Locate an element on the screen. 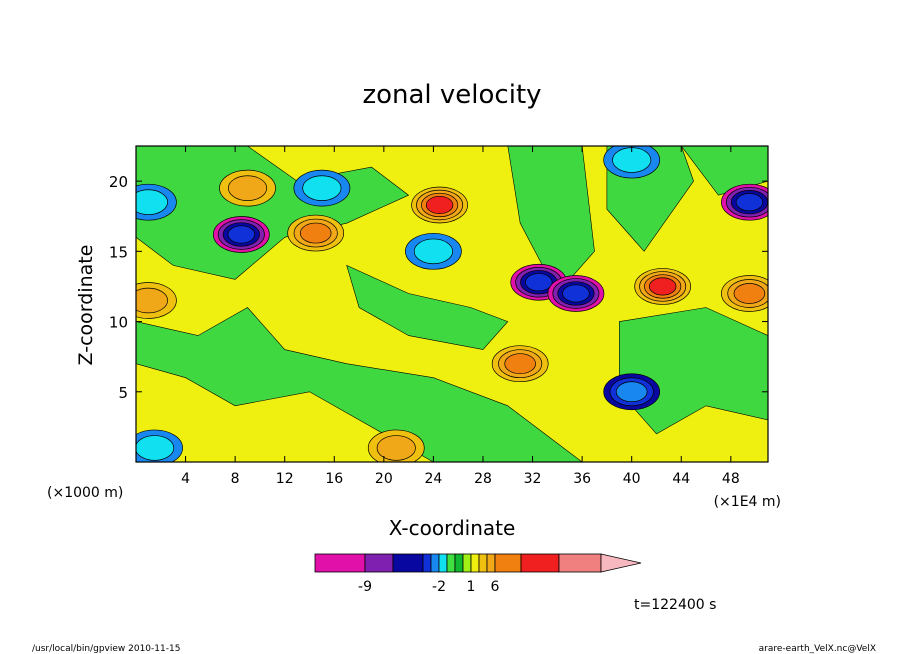 This screenshot has height=654, width=904. colorbar-arrow is located at coordinates (621, 563).